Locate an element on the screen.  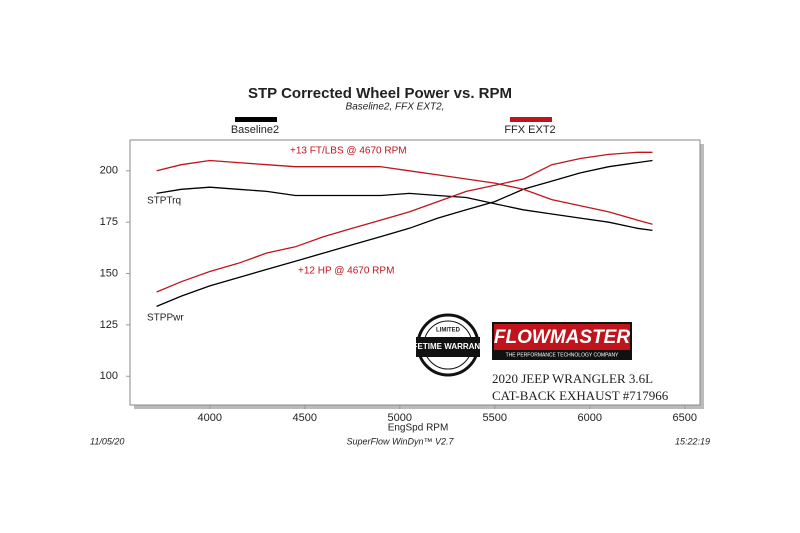
footer-time: 15:22:19 is located at coordinates (692, 441).